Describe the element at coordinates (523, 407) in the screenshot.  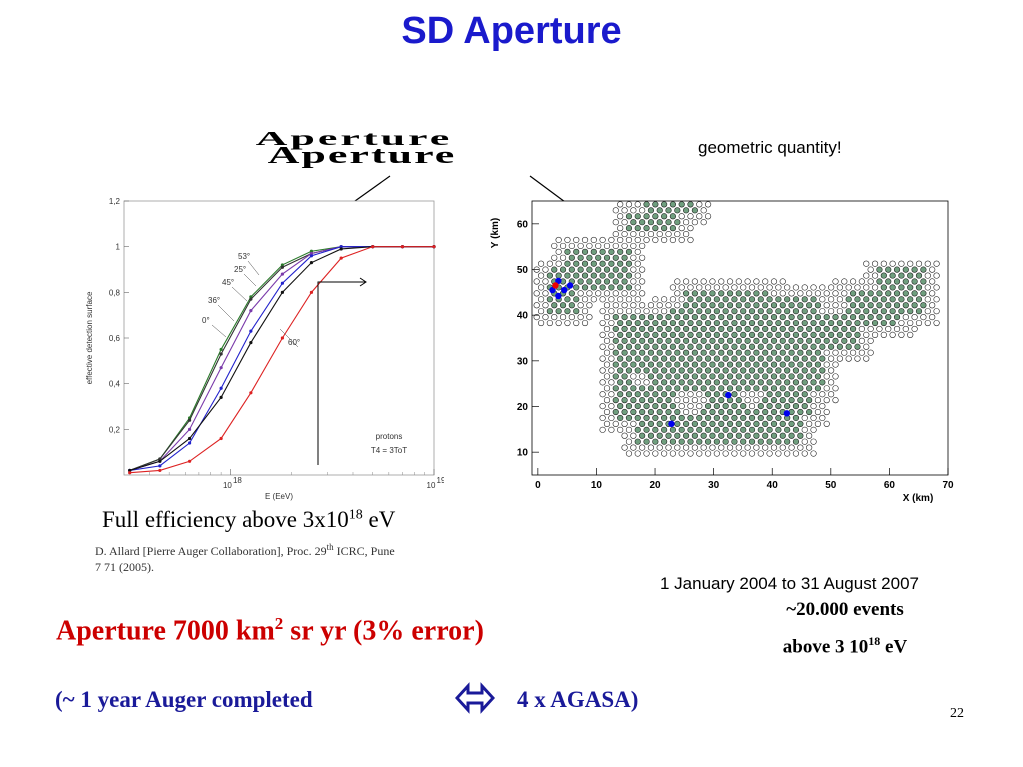
I see `map-ytick-label: 20` at that location.